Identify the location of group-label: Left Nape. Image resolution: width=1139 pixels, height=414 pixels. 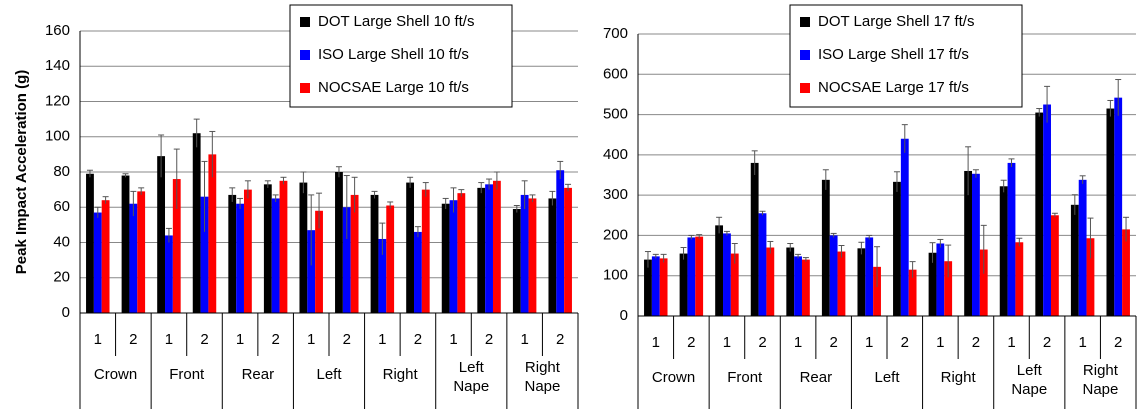
(471, 377).